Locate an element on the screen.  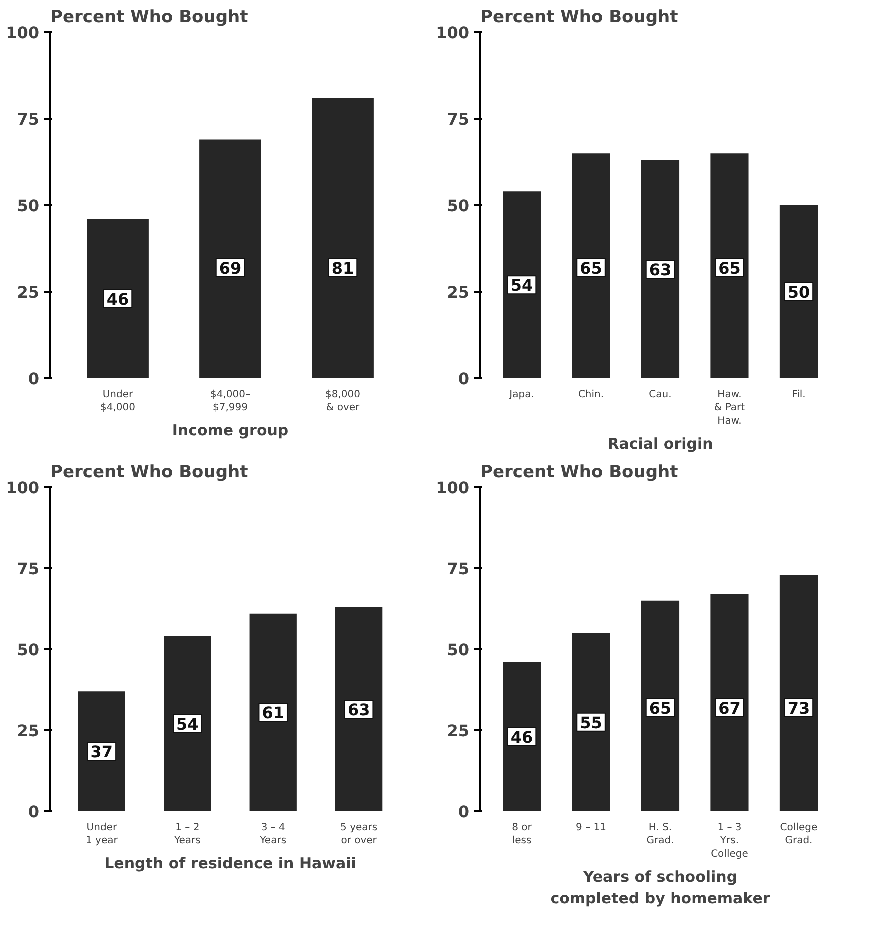
data-label: 37 is located at coordinates (102, 752).